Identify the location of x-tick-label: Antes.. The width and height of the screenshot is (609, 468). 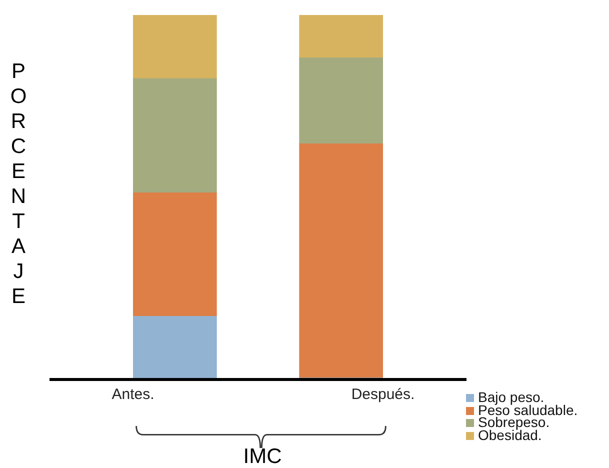
(133, 395).